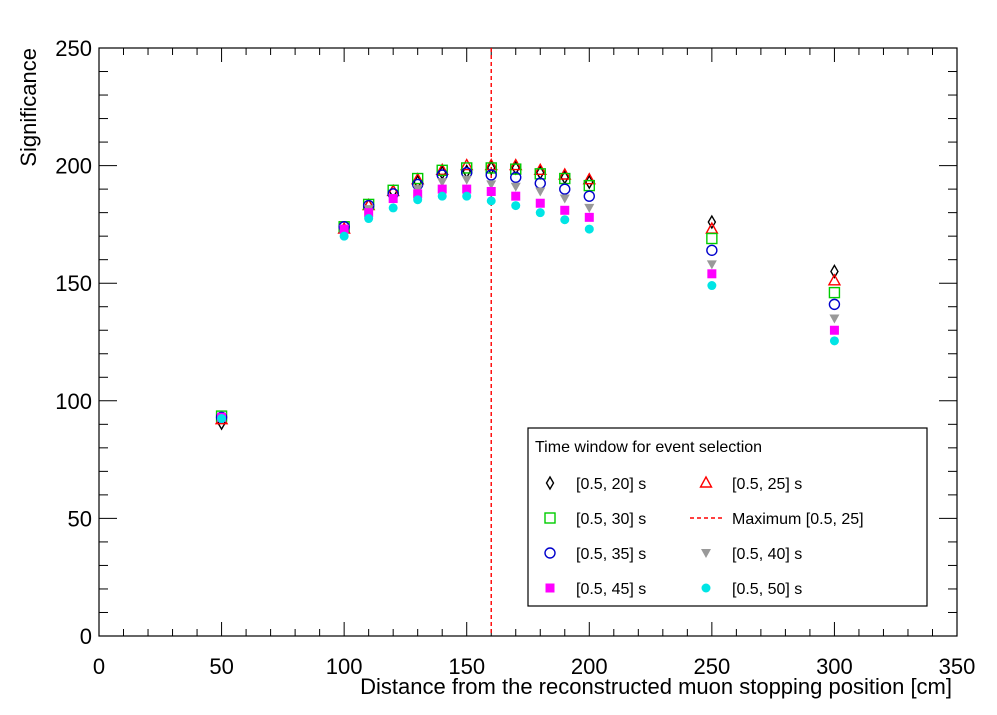 This screenshot has width=997, height=715. What do you see at coordinates (767, 589) in the screenshot?
I see `legend-entry-label: [0.5, 50] s` at bounding box center [767, 589].